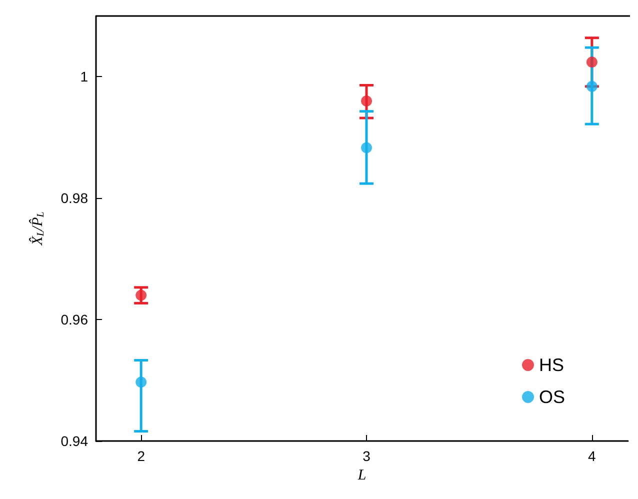 The width and height of the screenshot is (638, 499). Describe the element at coordinates (592, 456) in the screenshot. I see `x-tick-label: 4` at that location.